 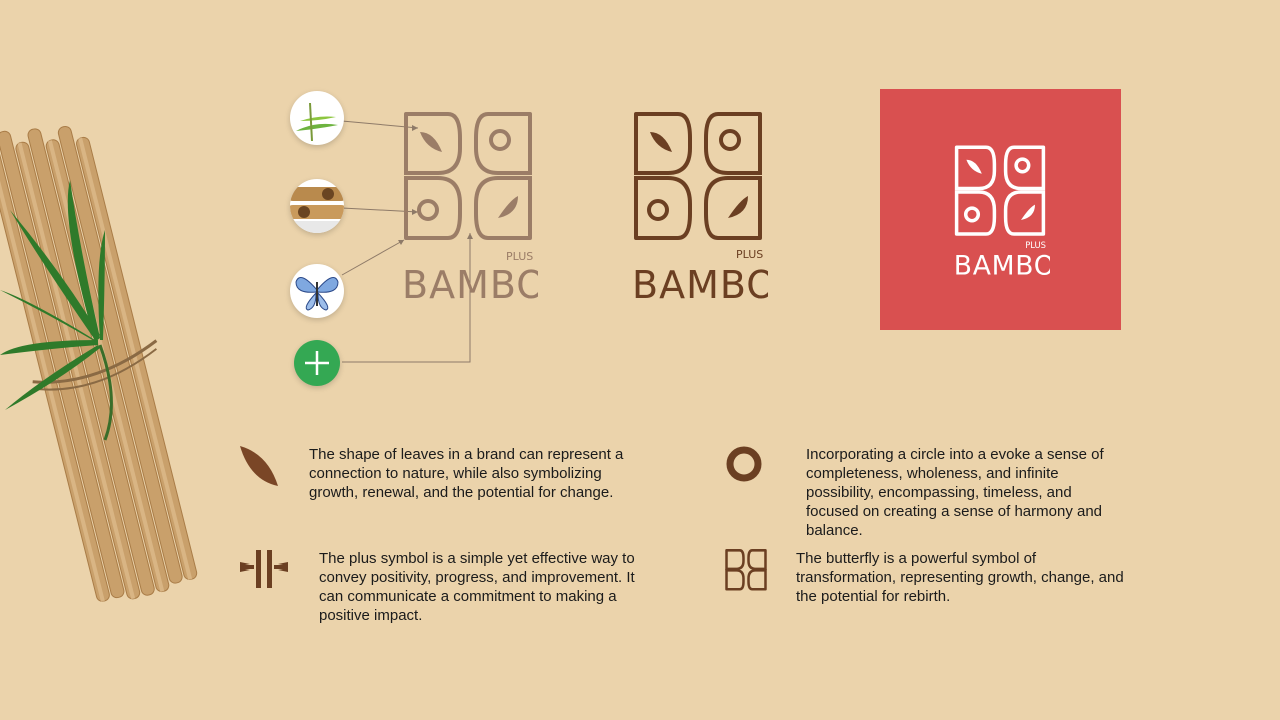 What do you see at coordinates (746, 570) in the screenshot?
I see `butterfly-icon` at bounding box center [746, 570].